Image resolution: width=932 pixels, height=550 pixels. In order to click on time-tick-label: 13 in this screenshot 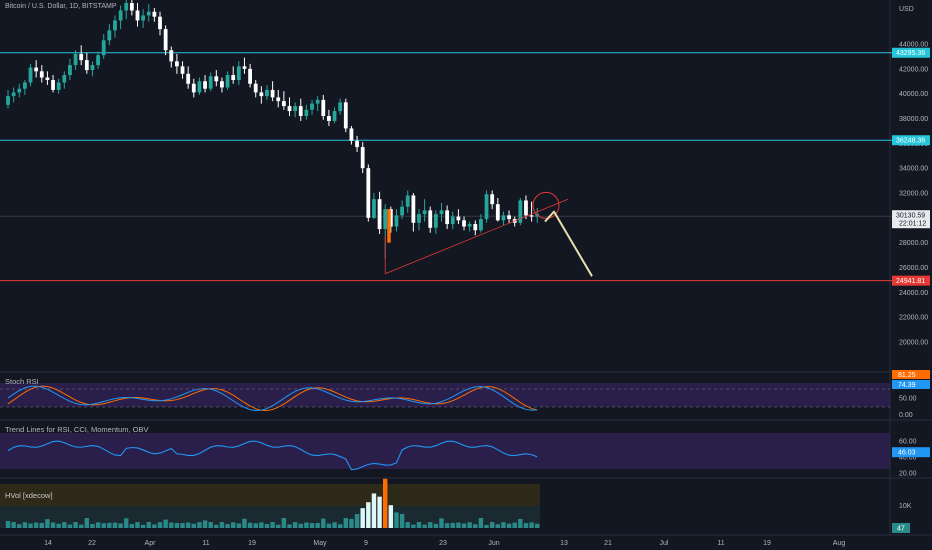, I will do `click(564, 543)`.